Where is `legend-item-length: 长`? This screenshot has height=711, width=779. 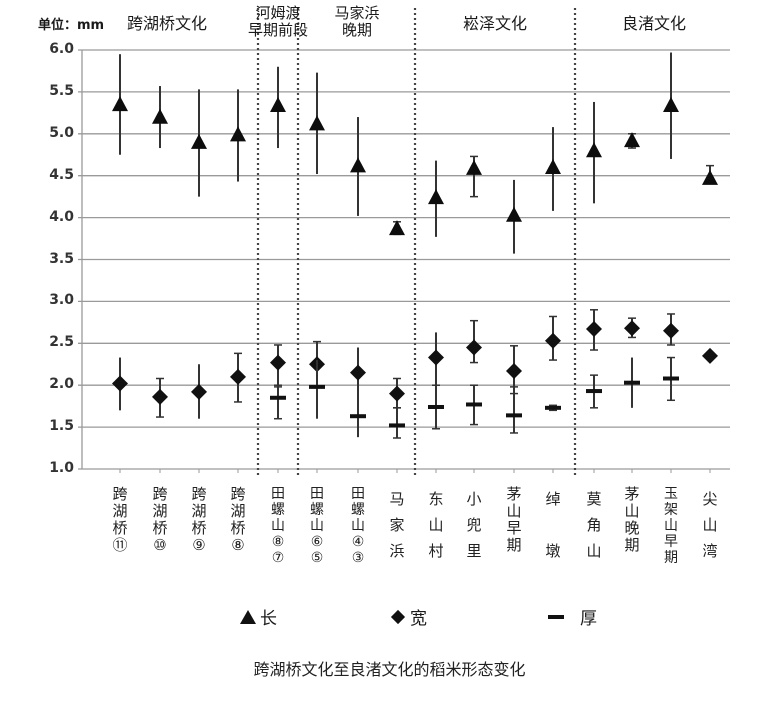 legend-item-length: 长 is located at coordinates (258, 616).